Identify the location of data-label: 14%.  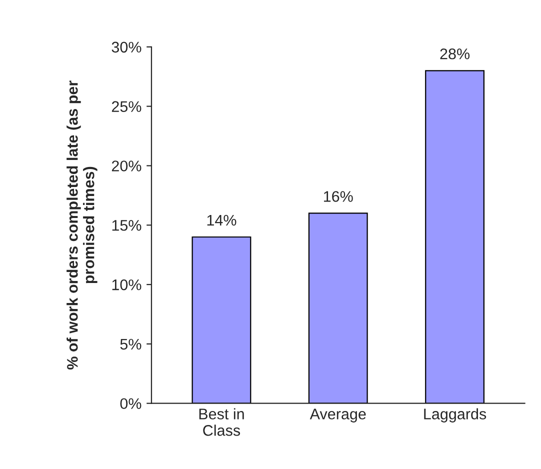
(221, 220).